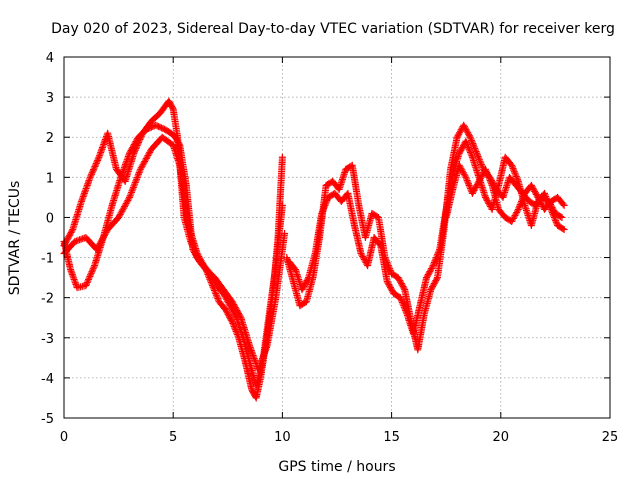 This screenshot has height=480, width=640. I want to click on x-tick-label: 25, so click(610, 437).